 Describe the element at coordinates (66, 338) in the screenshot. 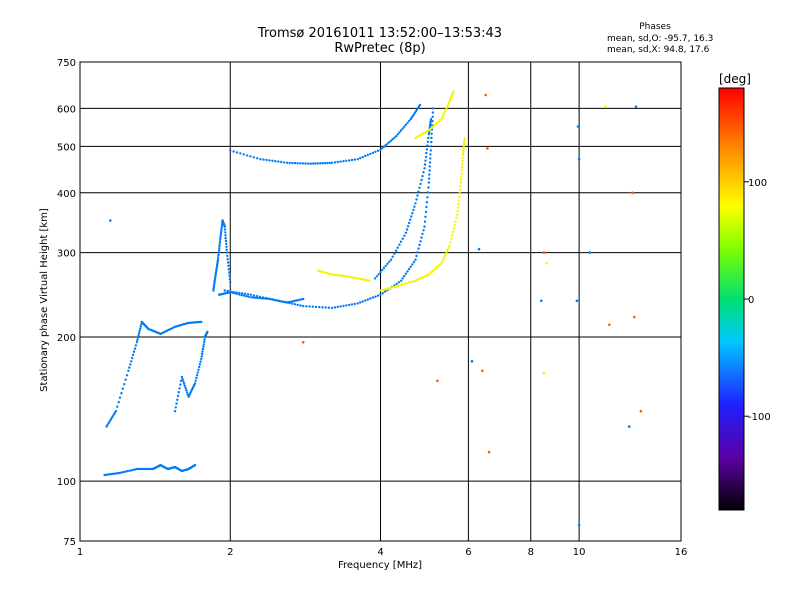

I see `y-tick-label: 200` at that location.